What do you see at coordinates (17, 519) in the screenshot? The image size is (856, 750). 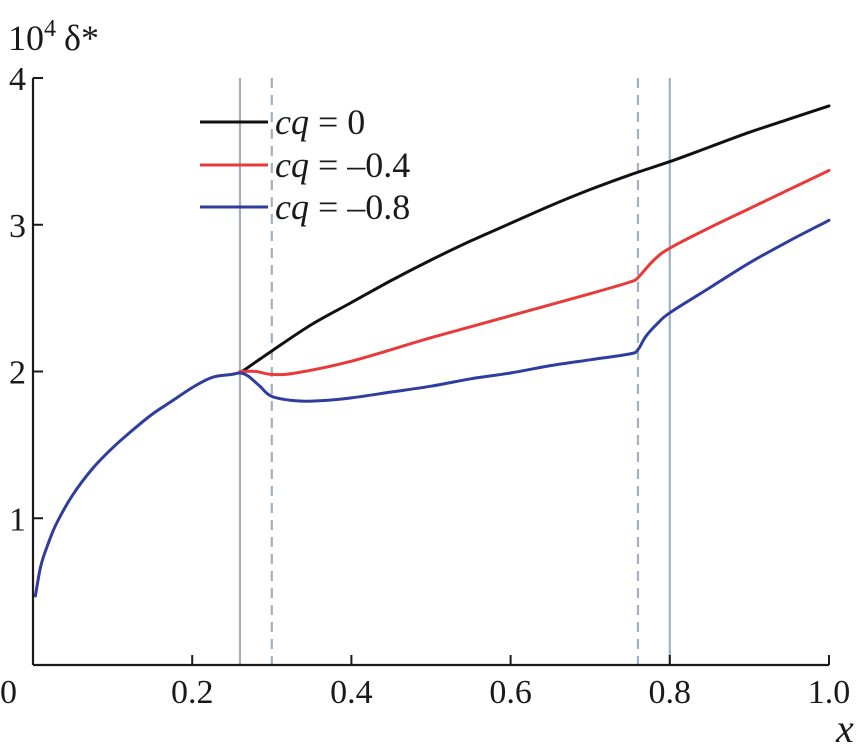 I see `y-tick-label: 1` at bounding box center [17, 519].